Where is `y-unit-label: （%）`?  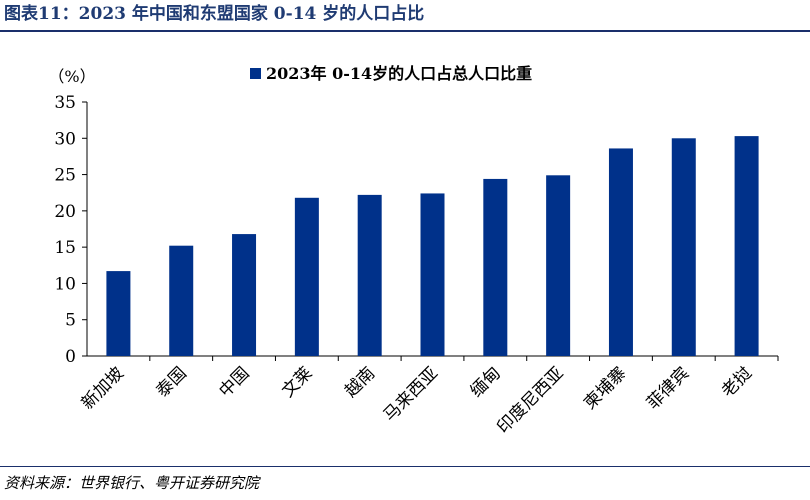 y-unit-label: （%） is located at coordinates (71, 76).